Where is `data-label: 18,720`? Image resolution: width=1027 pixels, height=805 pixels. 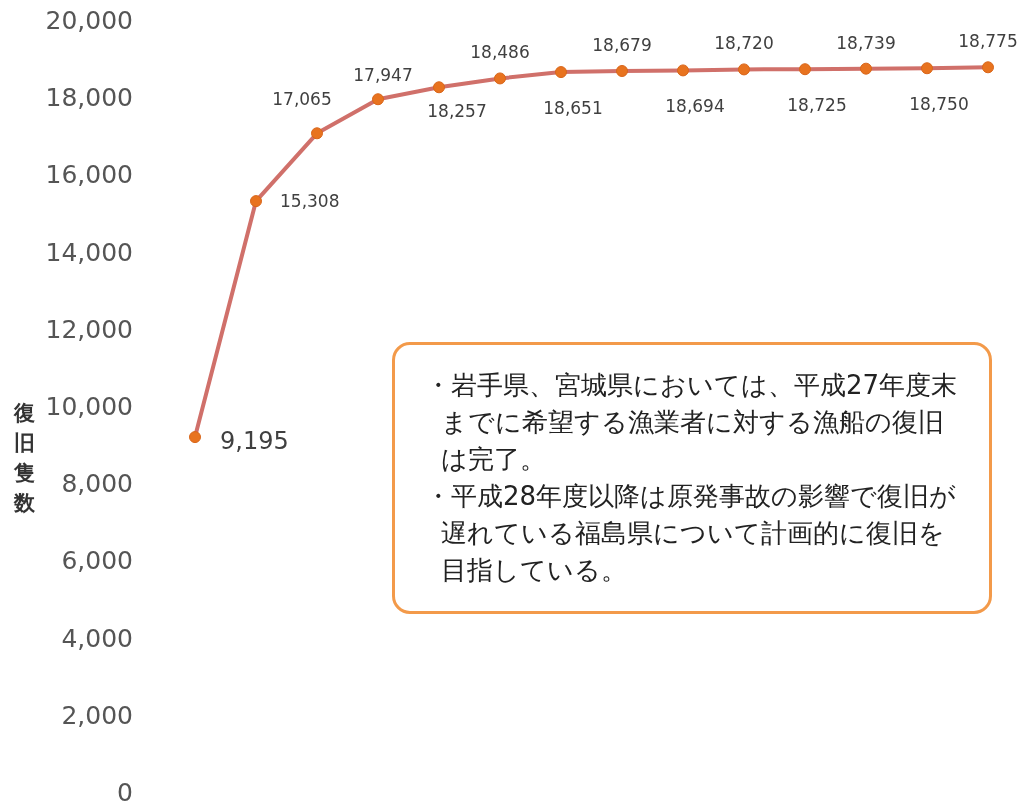
data-label: 18,720 is located at coordinates (744, 43).